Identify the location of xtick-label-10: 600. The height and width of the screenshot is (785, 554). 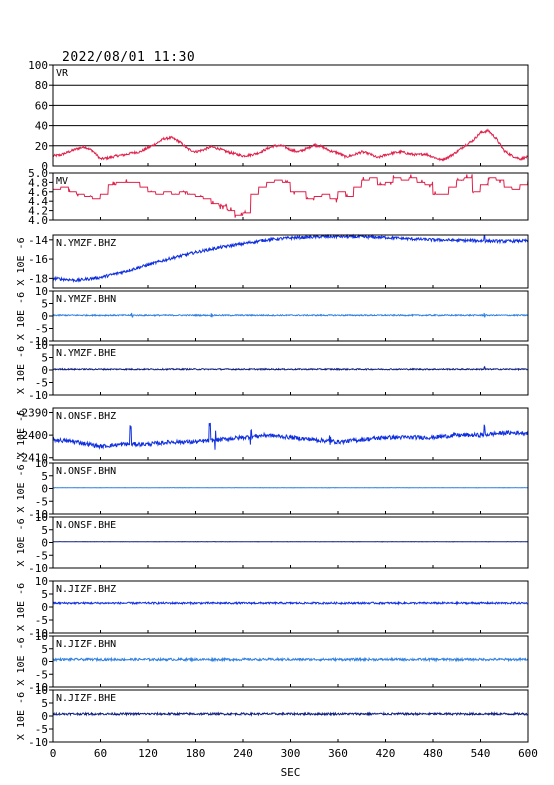
(528, 753).